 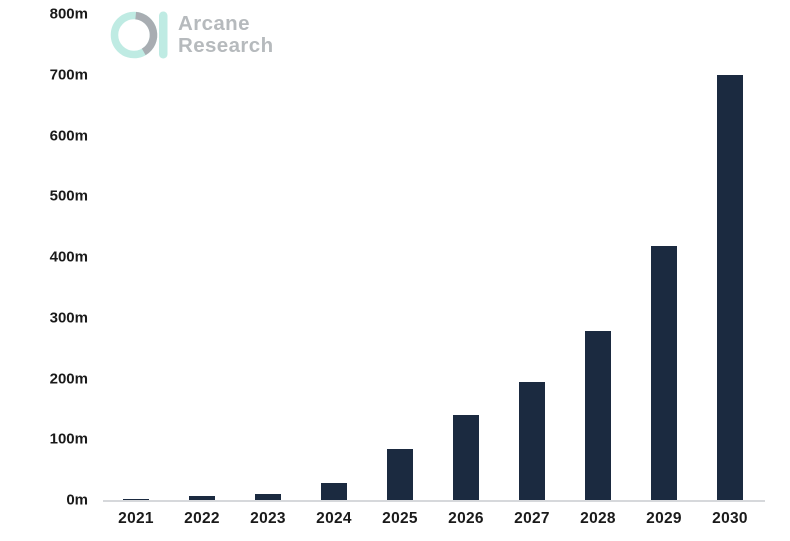 I want to click on x-tick-label: 2022, so click(x=202, y=518).